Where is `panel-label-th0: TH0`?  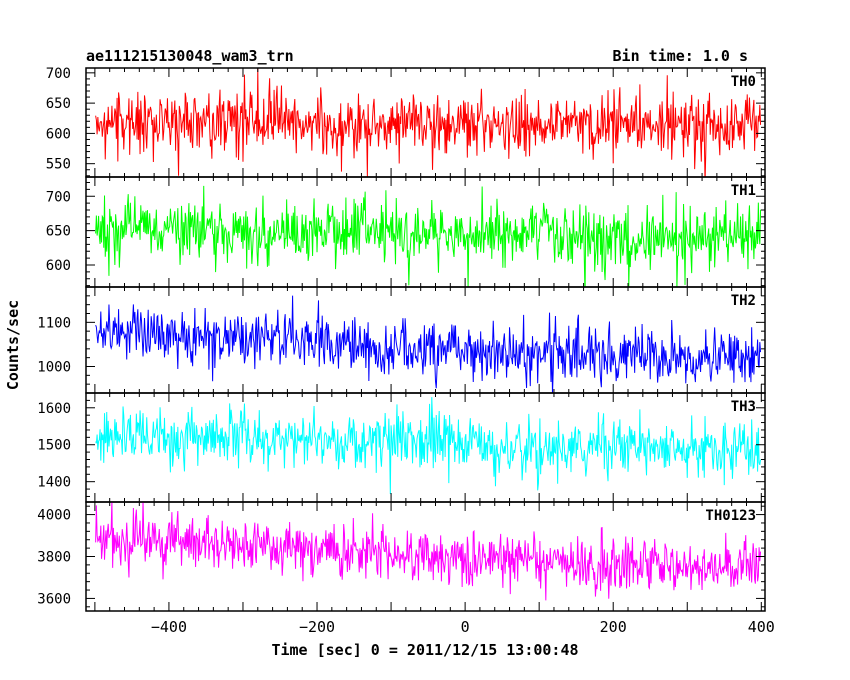 panel-label-th0: TH0 is located at coordinates (743, 82).